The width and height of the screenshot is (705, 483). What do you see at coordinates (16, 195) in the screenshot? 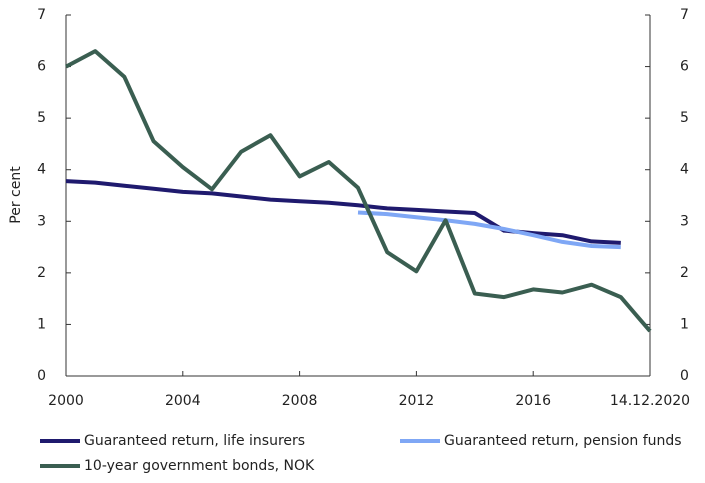
I see `y-axis-label: Per cent` at bounding box center [16, 195].